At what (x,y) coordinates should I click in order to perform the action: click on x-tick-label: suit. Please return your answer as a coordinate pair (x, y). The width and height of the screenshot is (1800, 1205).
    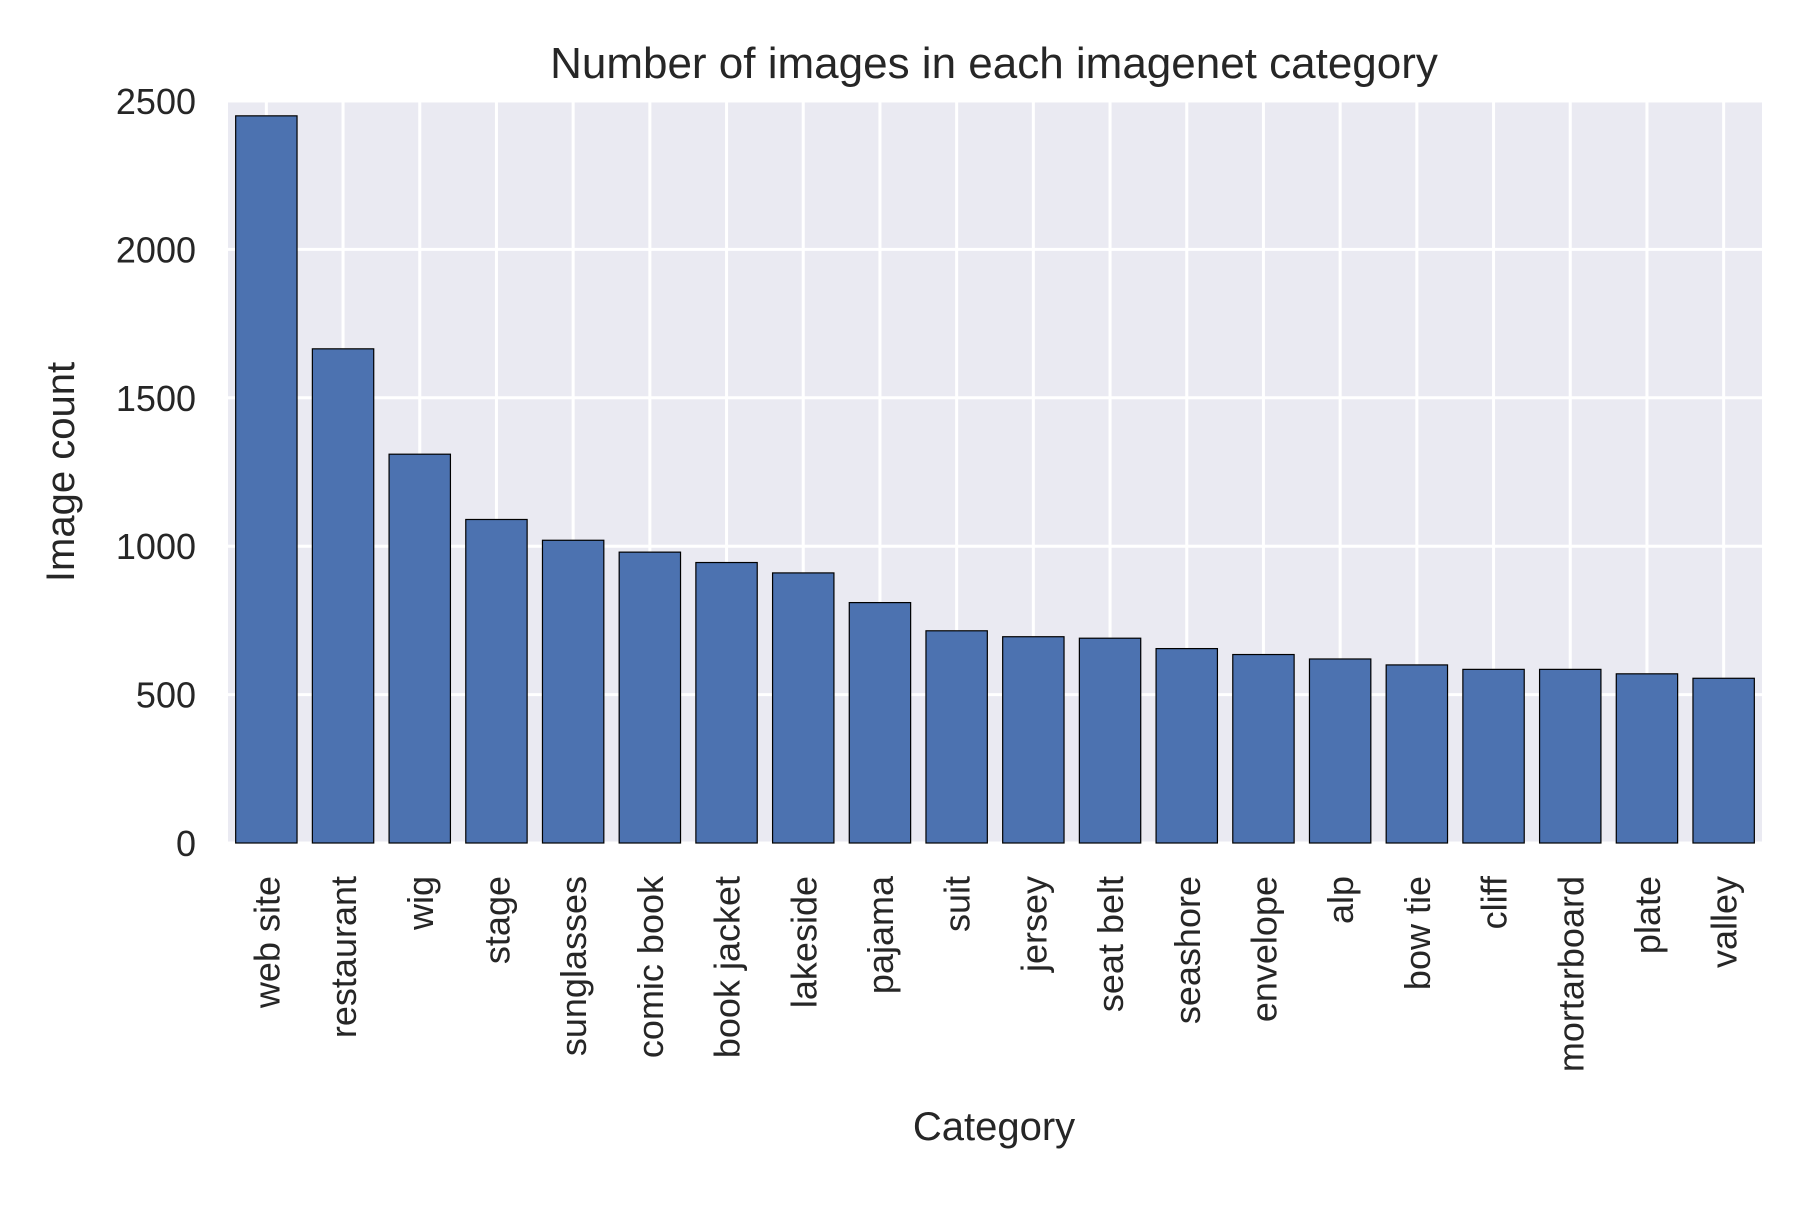
    Looking at the image, I should click on (957, 904).